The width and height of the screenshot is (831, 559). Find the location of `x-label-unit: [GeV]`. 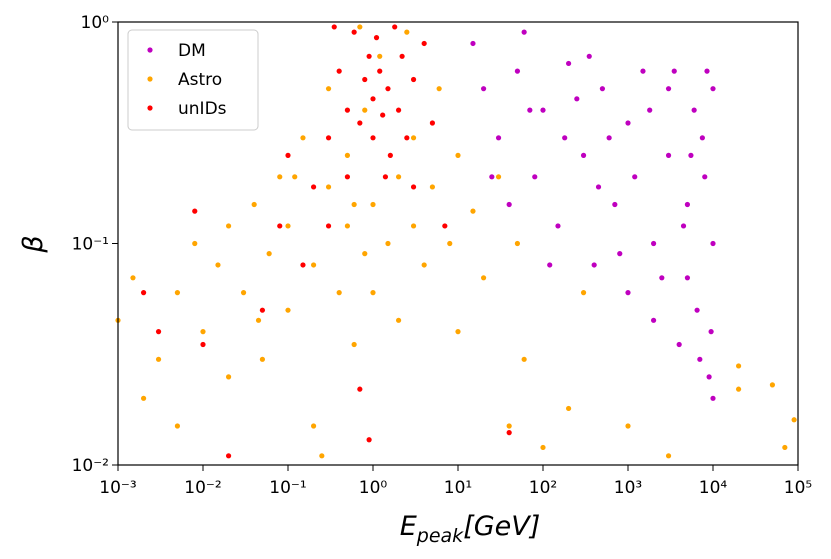

x-label-unit: [GeV] is located at coordinates (501, 526).